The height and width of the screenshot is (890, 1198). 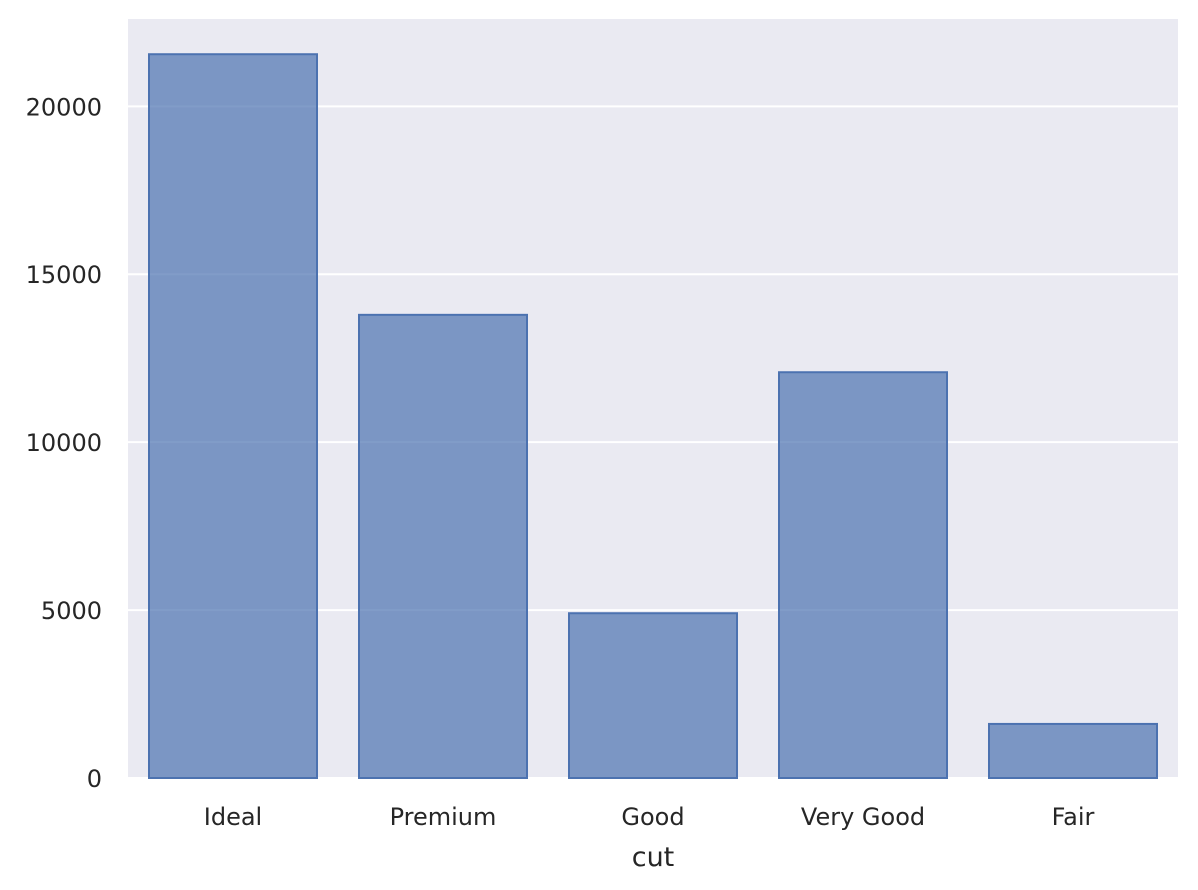 I want to click on y-tick-labels: 0 5000 10000 15000 20000, so click(x=64, y=443).